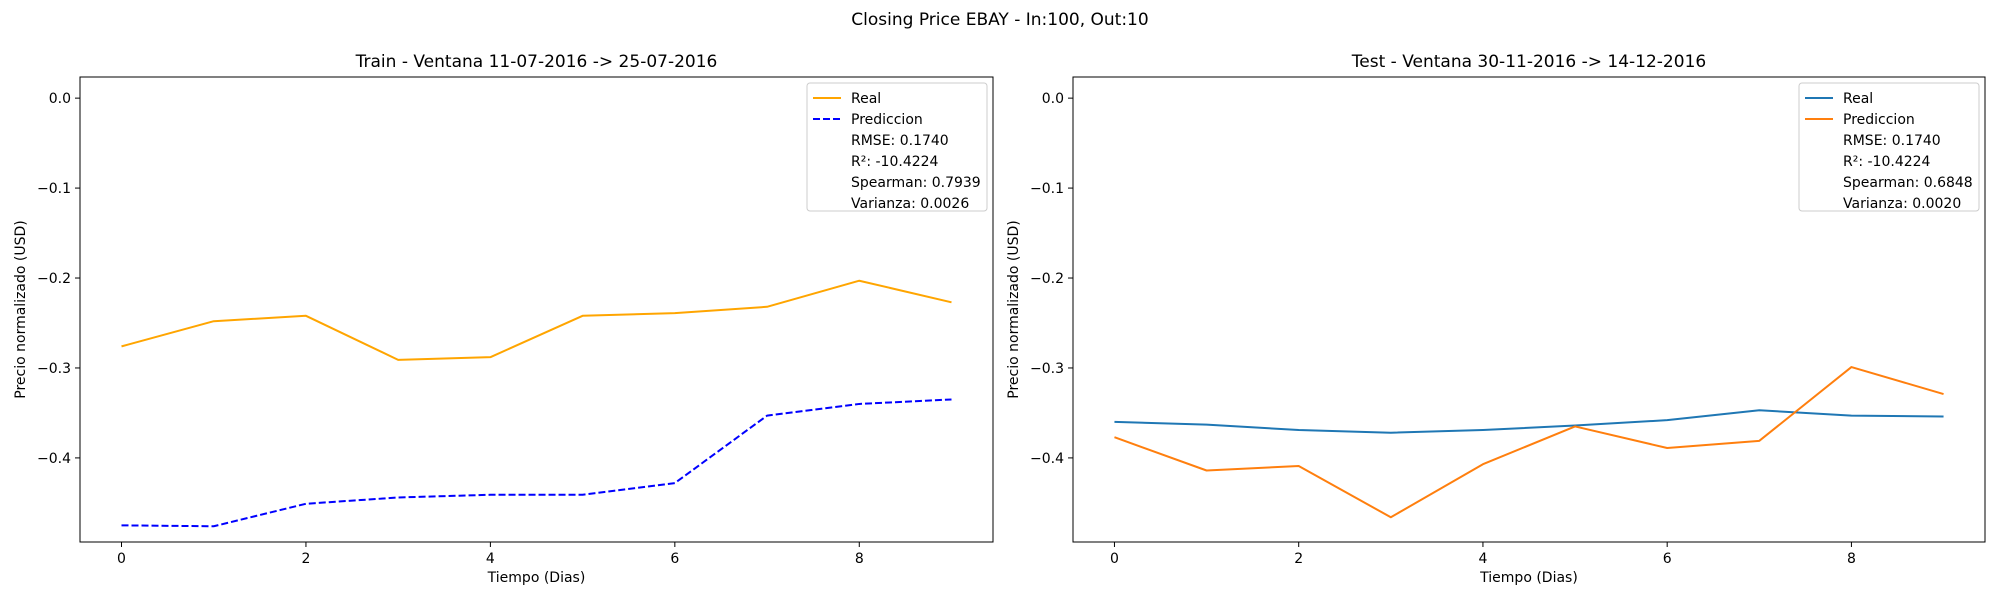  I want to click on legend-metric: Varianza: 0.0026, so click(910, 204).